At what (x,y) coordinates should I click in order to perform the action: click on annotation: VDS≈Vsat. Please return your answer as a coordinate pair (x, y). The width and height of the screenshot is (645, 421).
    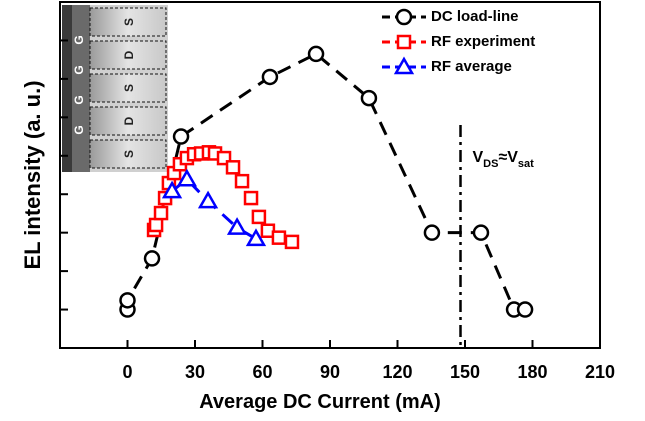
    Looking at the image, I should click on (504, 159).